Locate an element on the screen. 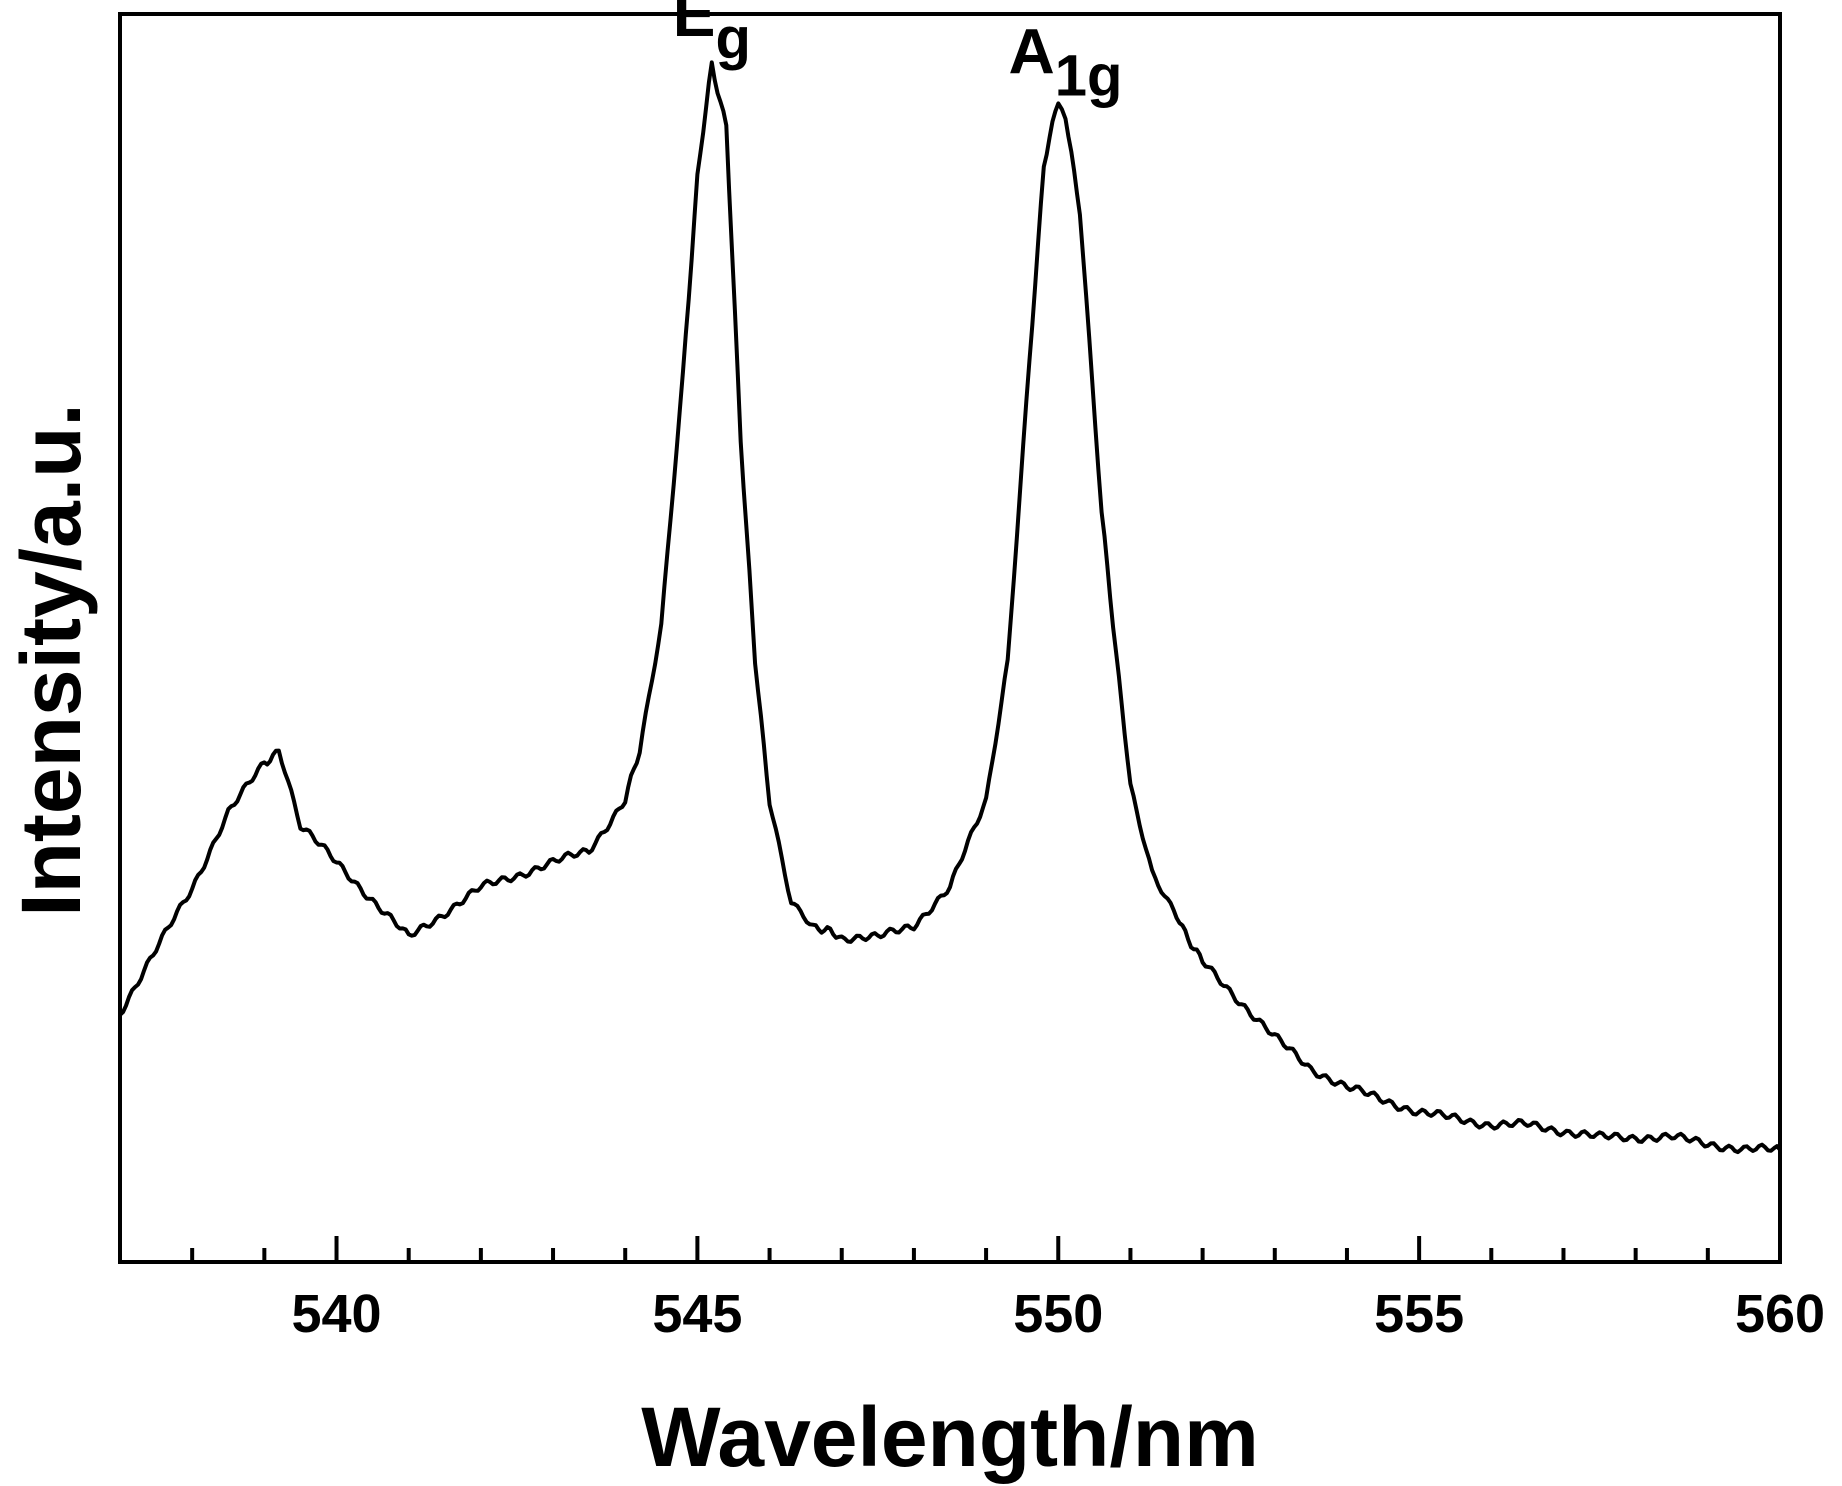  x-tick-label: 545 is located at coordinates (697, 1314).